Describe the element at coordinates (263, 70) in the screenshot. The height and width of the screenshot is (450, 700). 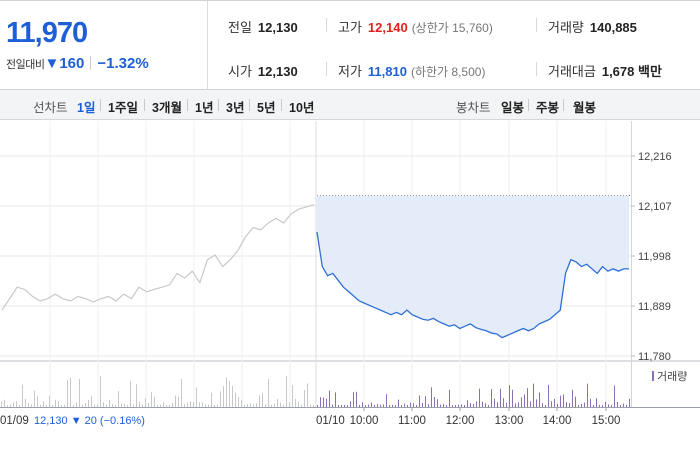
I see `stat-open: 시가 12,130` at that location.